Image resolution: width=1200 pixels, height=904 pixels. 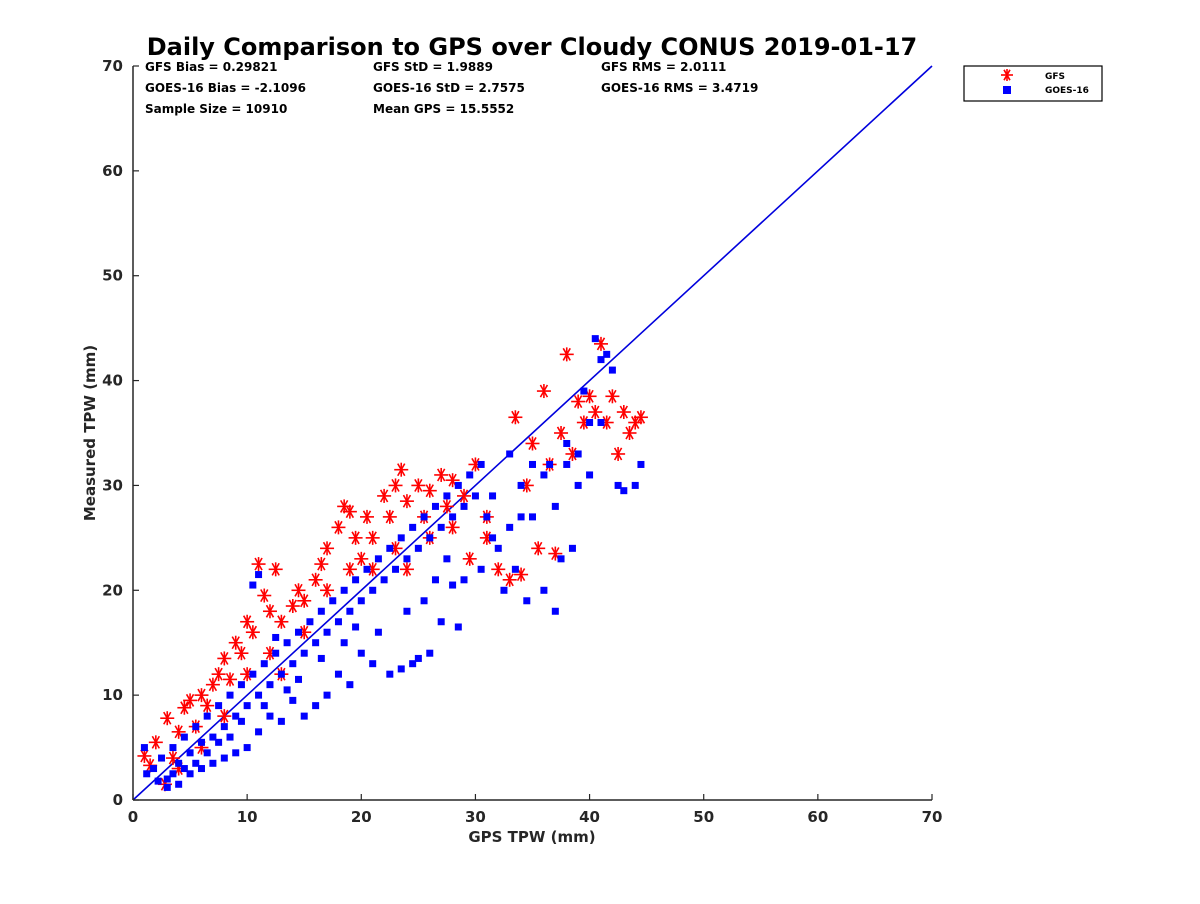 I want to click on legend-gfs-marker, so click(x=1007, y=75).